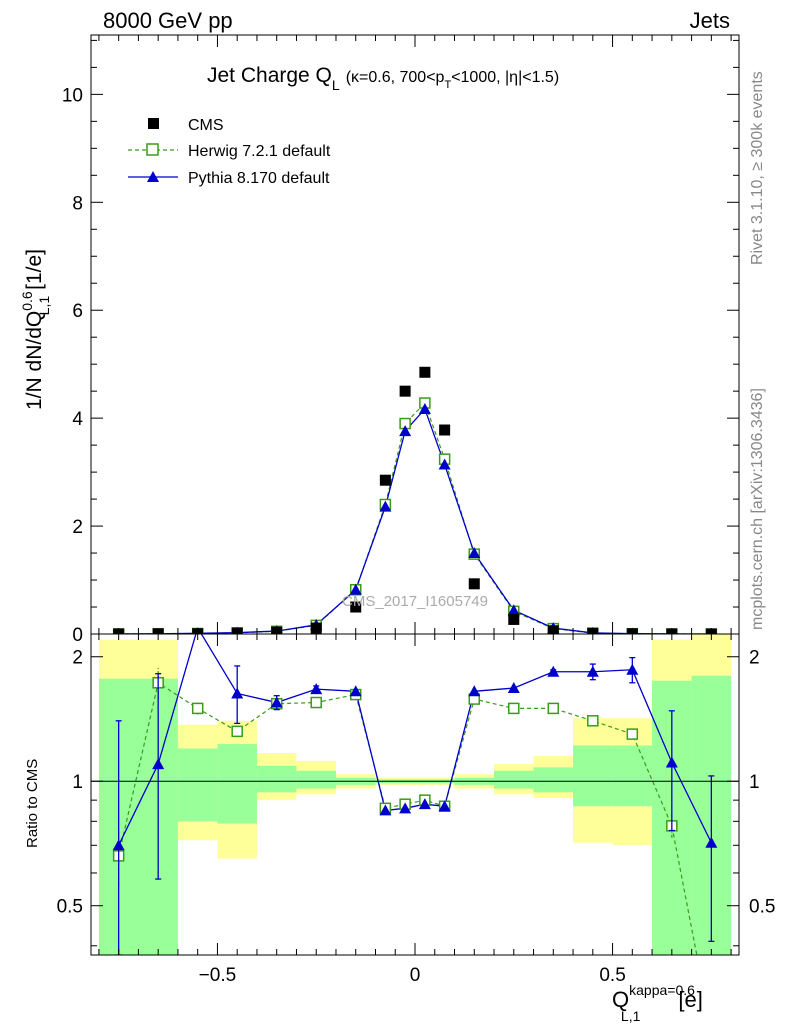 This screenshot has width=786, height=1024. What do you see at coordinates (77, 419) in the screenshot?
I see `main-y-tick-label: 4` at bounding box center [77, 419].